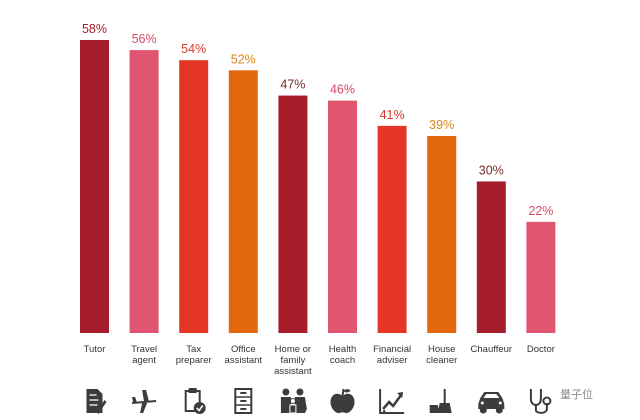  What do you see at coordinates (194, 355) in the screenshot?
I see `category-label-3: Tax preparer` at bounding box center [194, 355].